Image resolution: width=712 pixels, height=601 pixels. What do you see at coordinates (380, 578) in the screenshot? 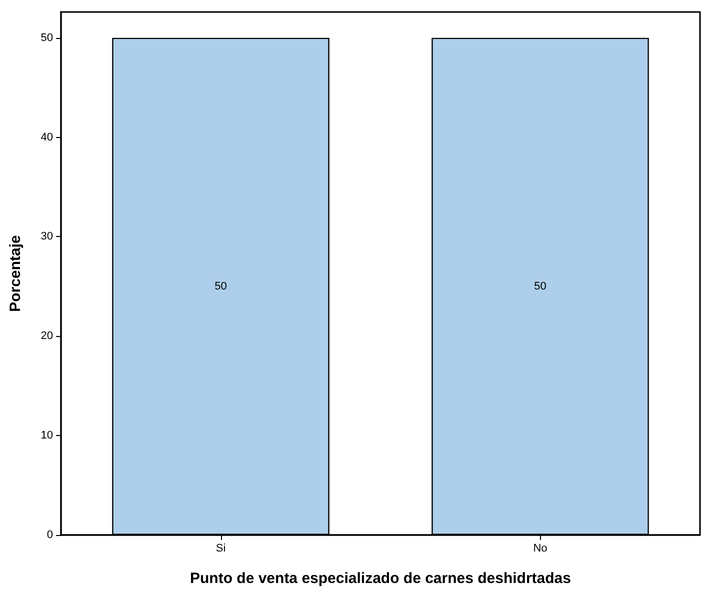
I see `x-axis-title: Punto de venta especializado de carnes deshidrtadas` at bounding box center [380, 578].